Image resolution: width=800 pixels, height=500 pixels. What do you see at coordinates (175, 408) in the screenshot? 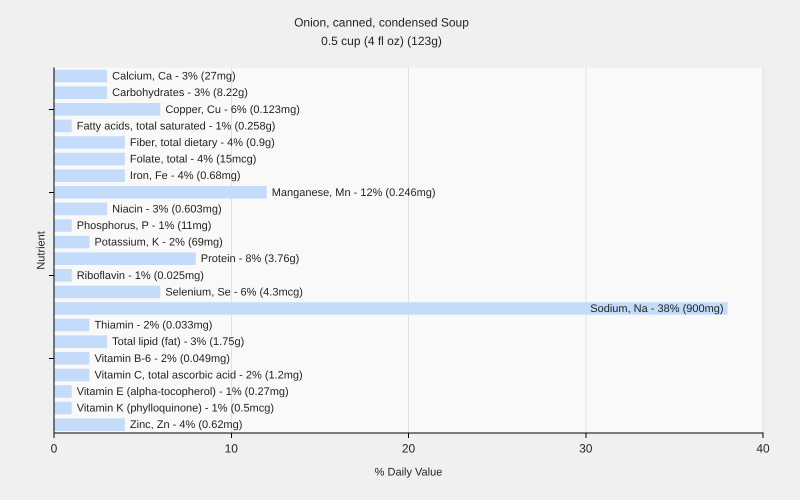
I see `y-tick-label: Vitamin K (phylloquinone) - 1% (0.5mcg)` at bounding box center [175, 408].